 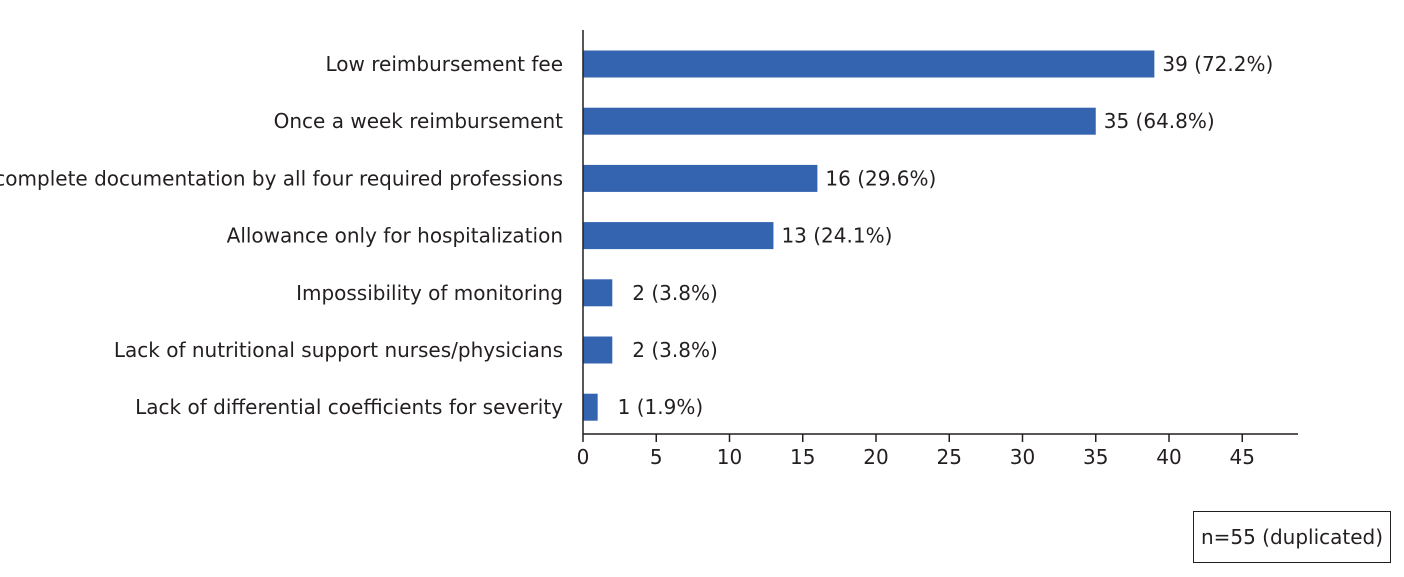 What do you see at coordinates (1022, 457) in the screenshot?
I see `x-tick-label: 30` at bounding box center [1022, 457].